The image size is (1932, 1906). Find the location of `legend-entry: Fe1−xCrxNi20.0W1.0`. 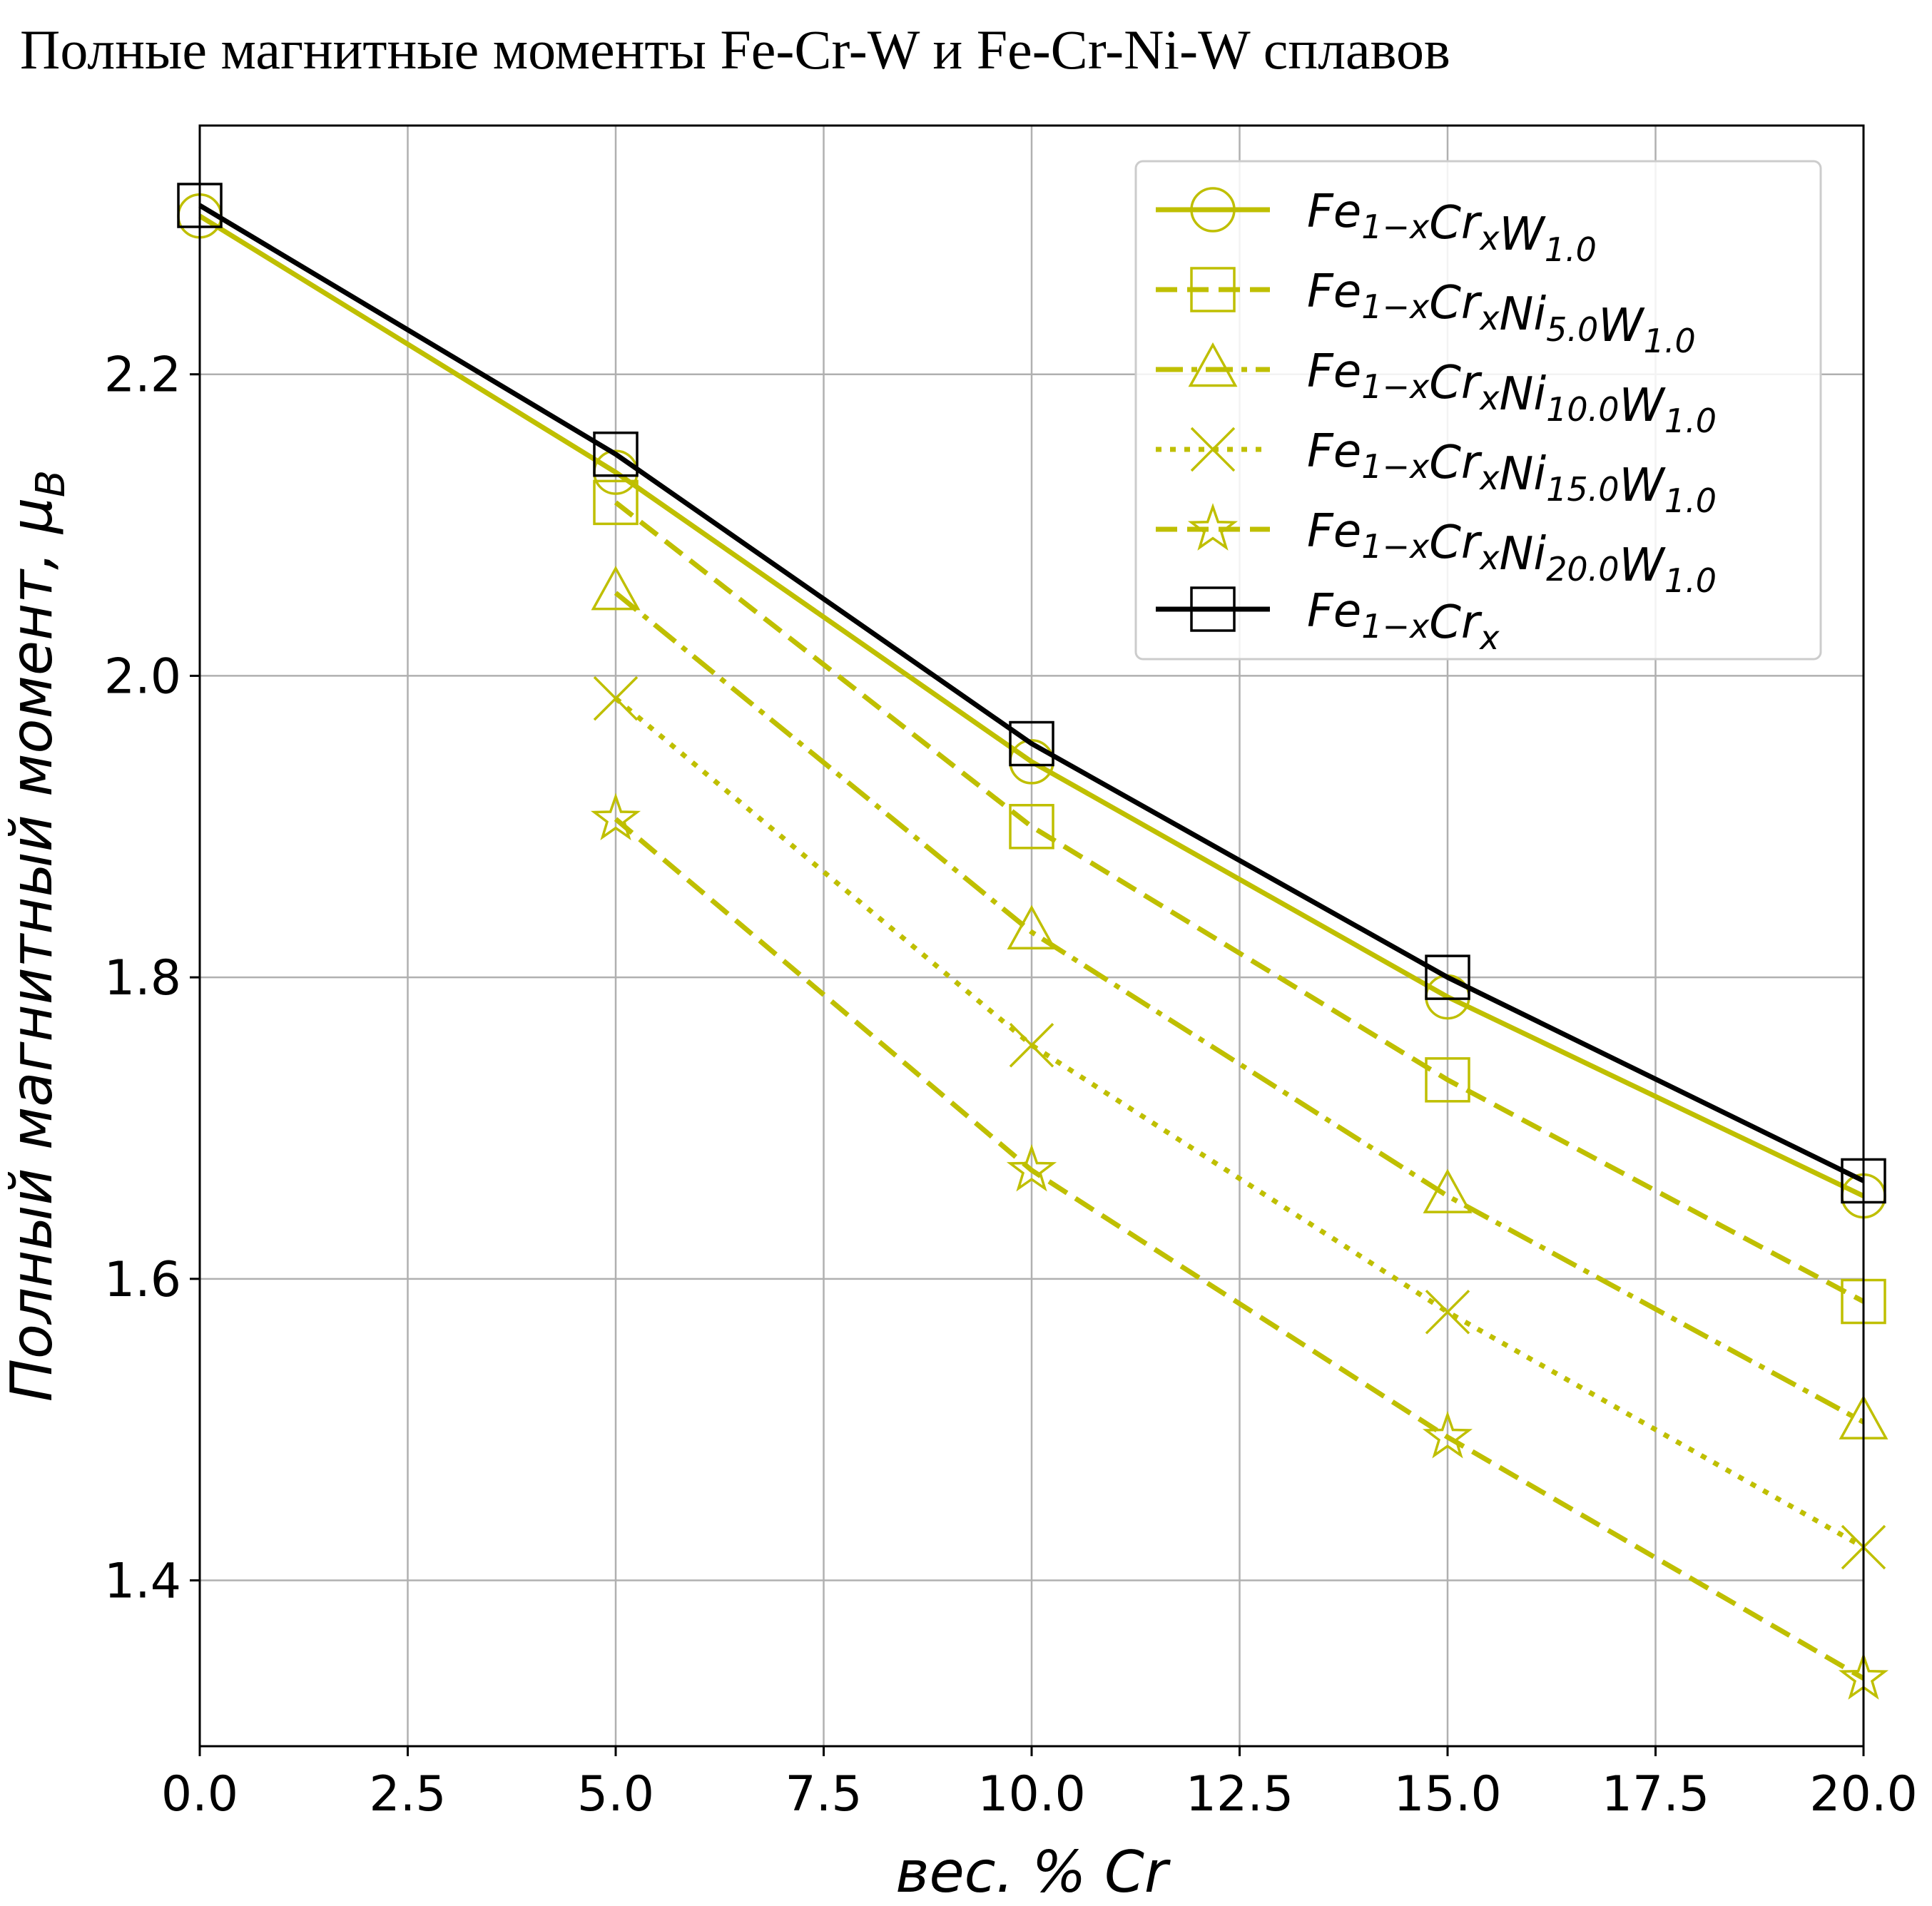

legend-entry: Fe1−xCrxNi20.0W1.0 is located at coordinates (1436, 551).